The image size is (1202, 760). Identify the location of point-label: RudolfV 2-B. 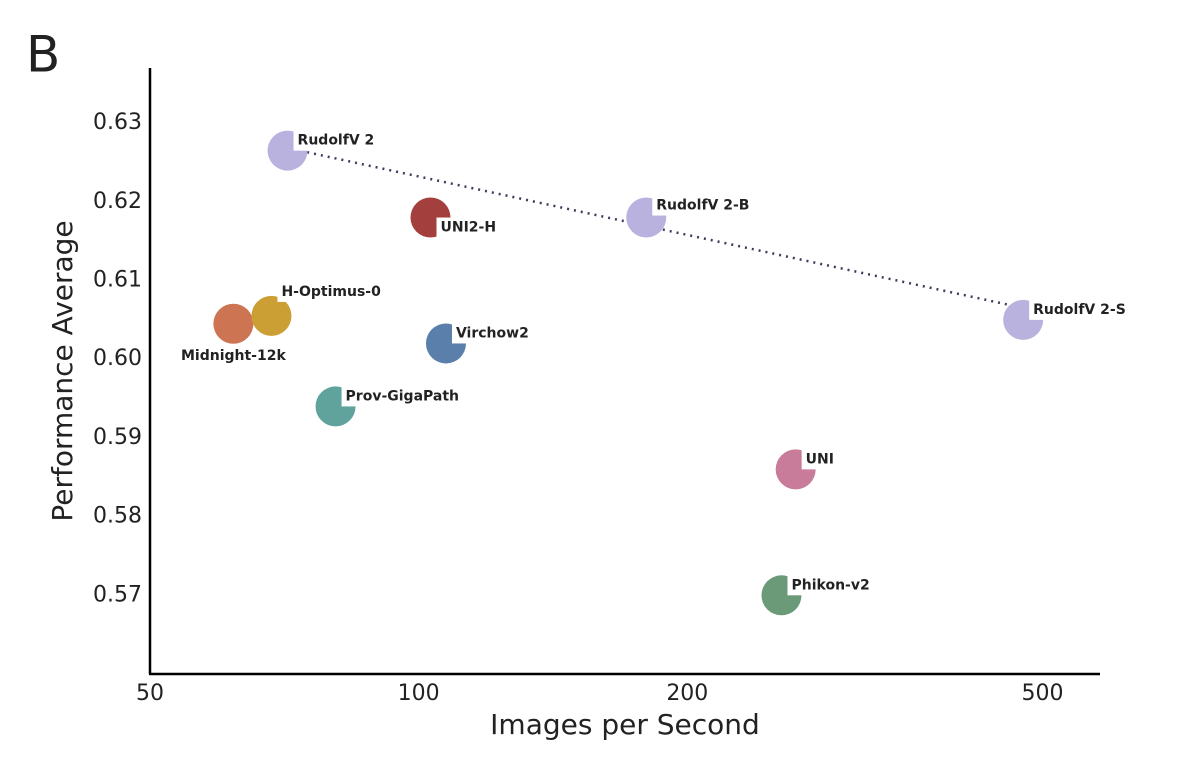
(702, 206).